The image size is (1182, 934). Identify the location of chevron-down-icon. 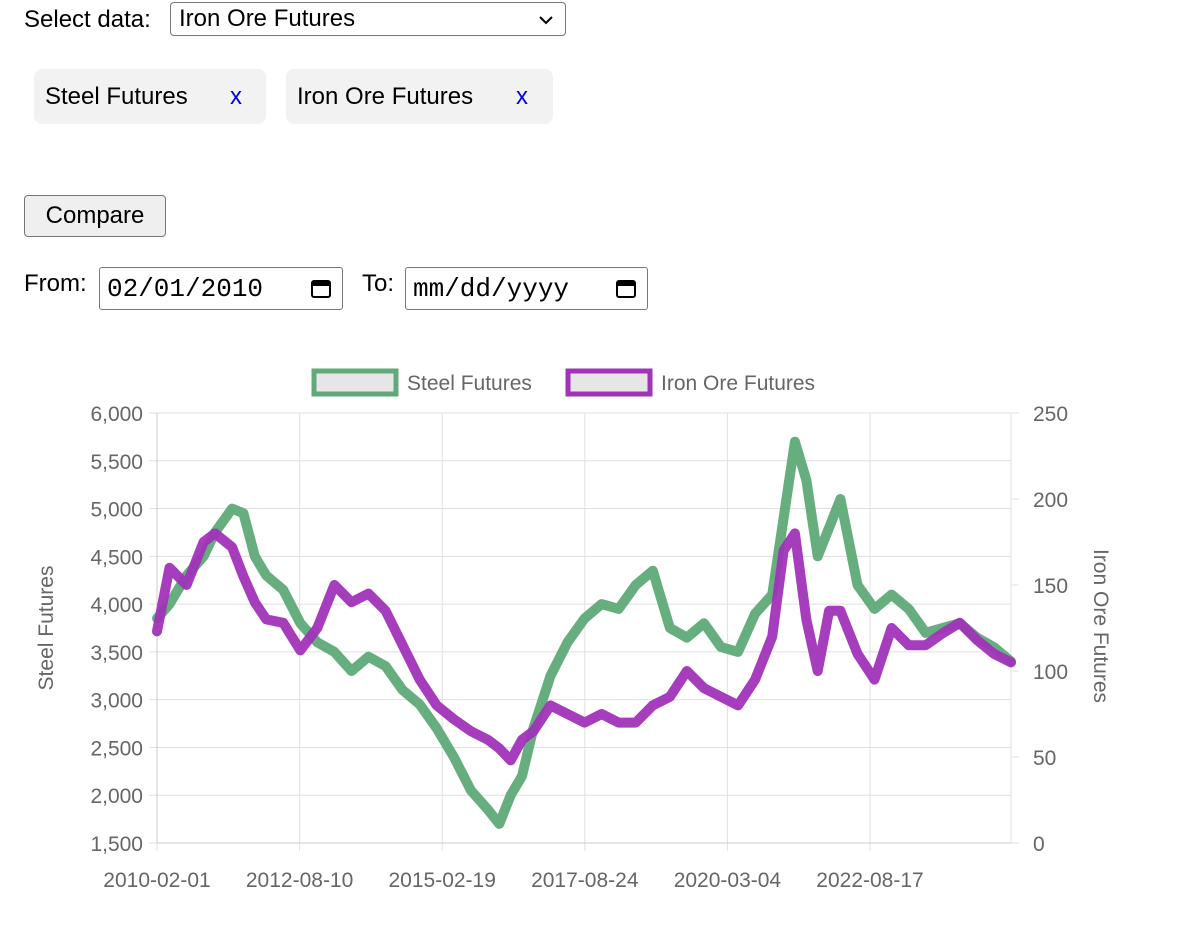
(546, 20).